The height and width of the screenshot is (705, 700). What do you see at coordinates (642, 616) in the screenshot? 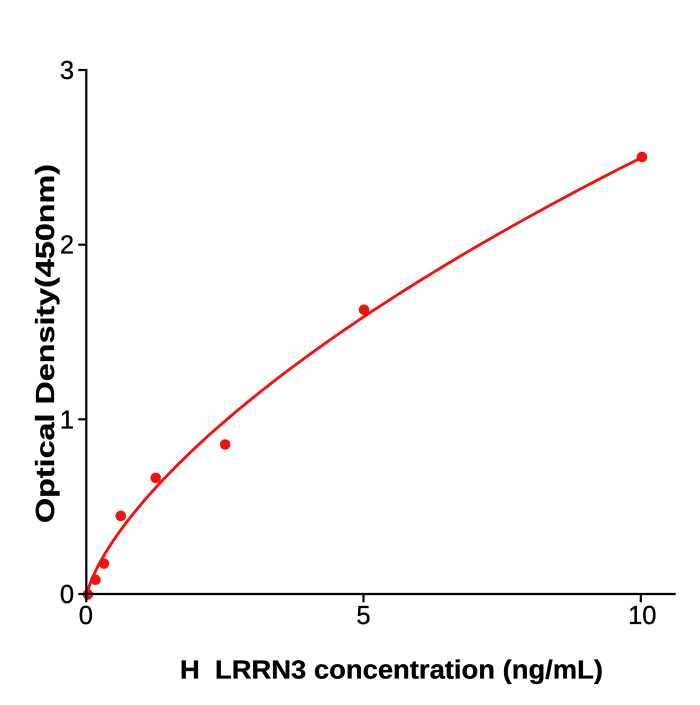
I see `svg-text: 10` at bounding box center [642, 616].